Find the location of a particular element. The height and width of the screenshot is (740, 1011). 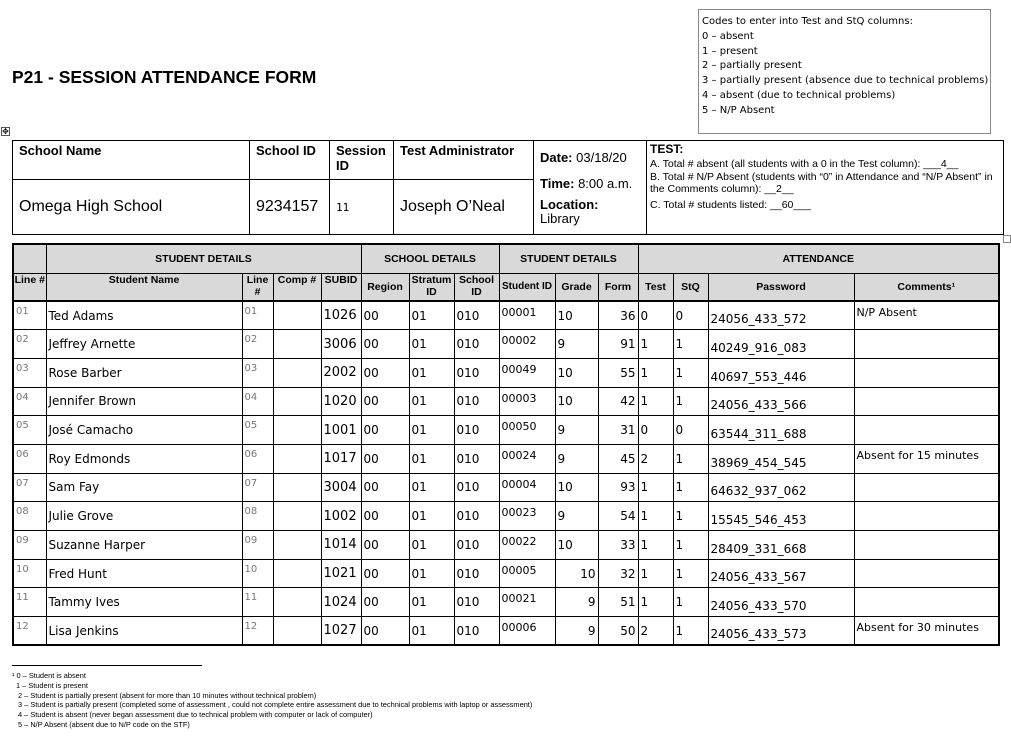

cell-line-num-2: 07 is located at coordinates (257, 487).